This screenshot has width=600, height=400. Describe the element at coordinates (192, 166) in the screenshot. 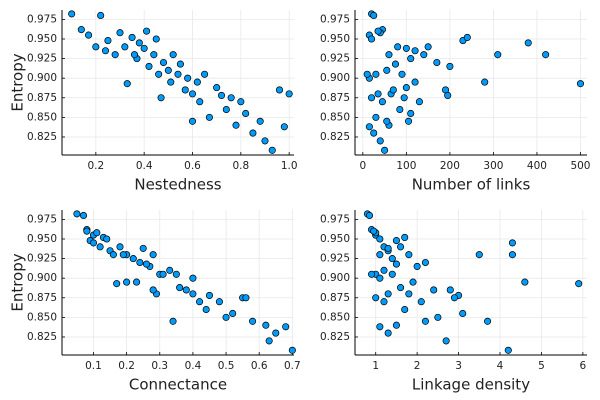

I see `x-tick-label: 0.6` at that location.